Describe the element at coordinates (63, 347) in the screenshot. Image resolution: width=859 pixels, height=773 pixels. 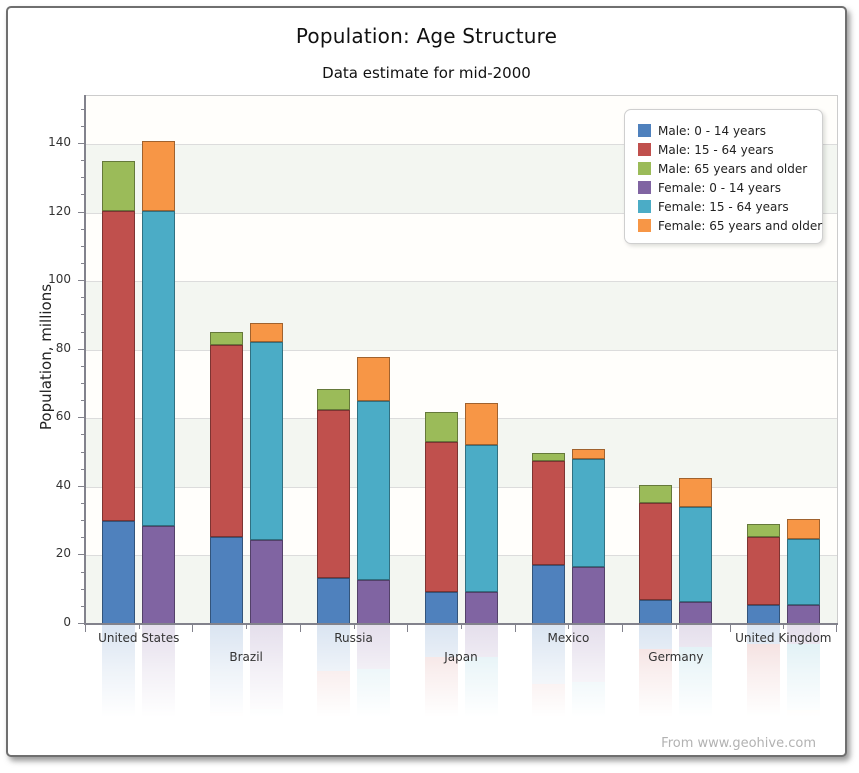
I see `y-tick-label: 80` at that location.